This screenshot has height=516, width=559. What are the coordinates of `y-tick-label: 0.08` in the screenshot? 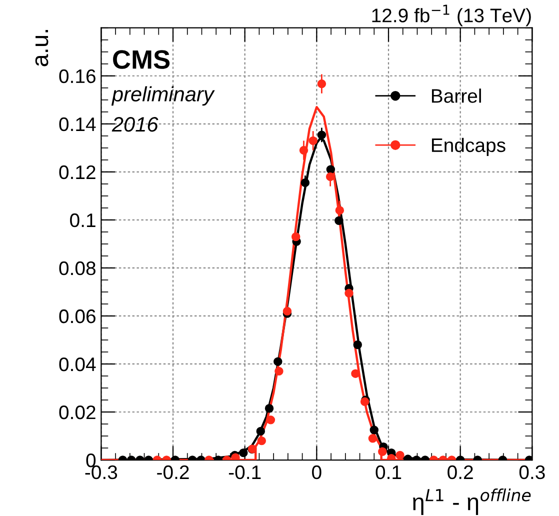 It's located at (77, 268).